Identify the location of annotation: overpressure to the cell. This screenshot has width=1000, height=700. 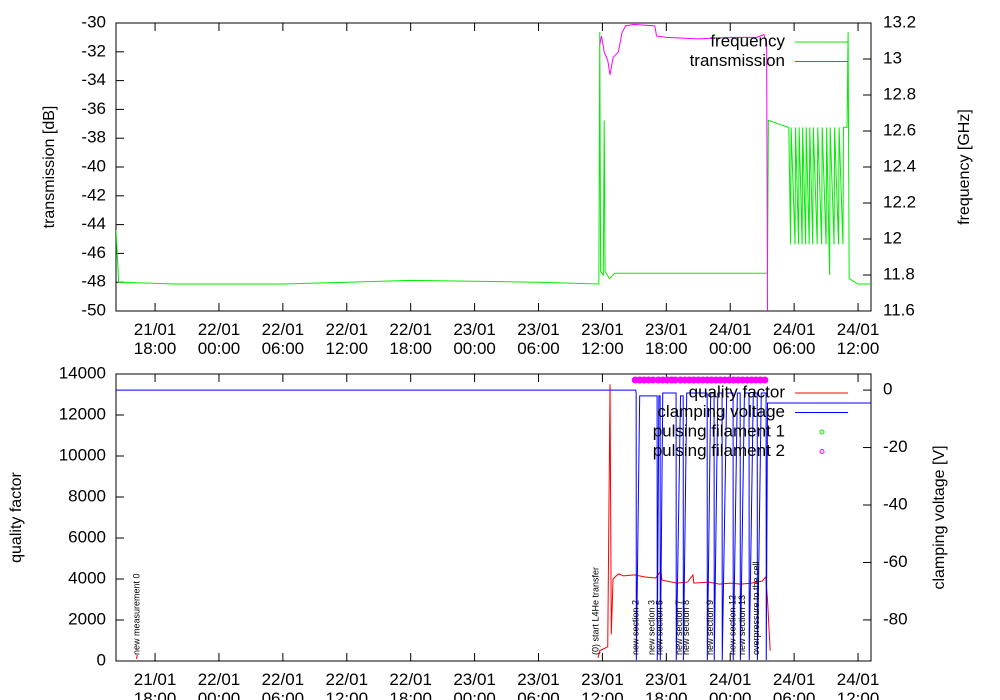
(756, 608).